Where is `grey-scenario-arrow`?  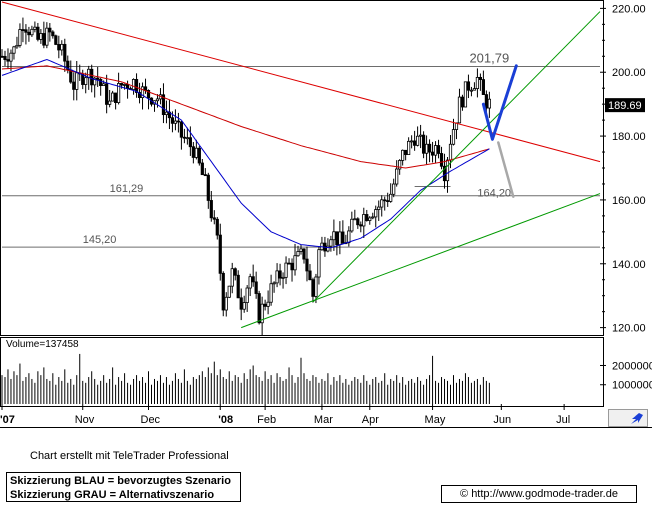
grey-scenario-arrow is located at coordinates (506, 169).